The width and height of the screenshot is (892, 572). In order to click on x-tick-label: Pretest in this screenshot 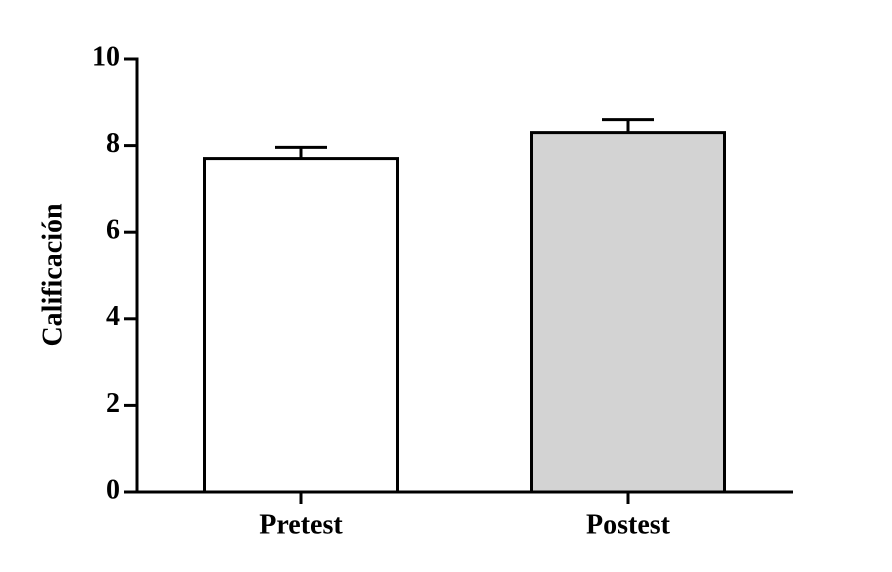, I will do `click(301, 524)`.